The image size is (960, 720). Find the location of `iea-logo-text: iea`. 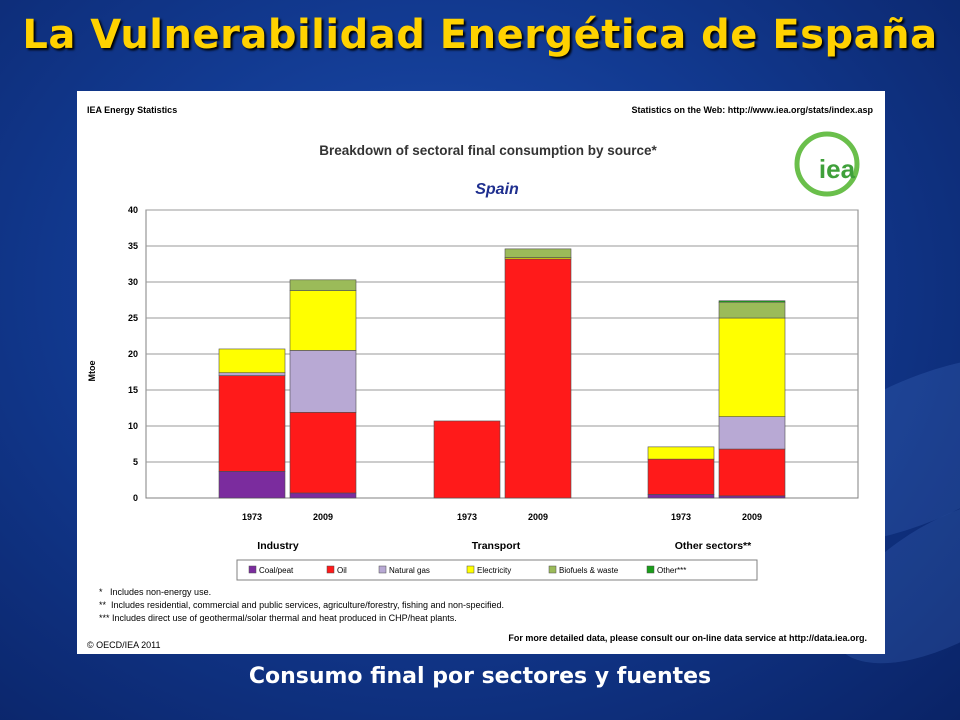

iea-logo-text: iea is located at coordinates (837, 169).